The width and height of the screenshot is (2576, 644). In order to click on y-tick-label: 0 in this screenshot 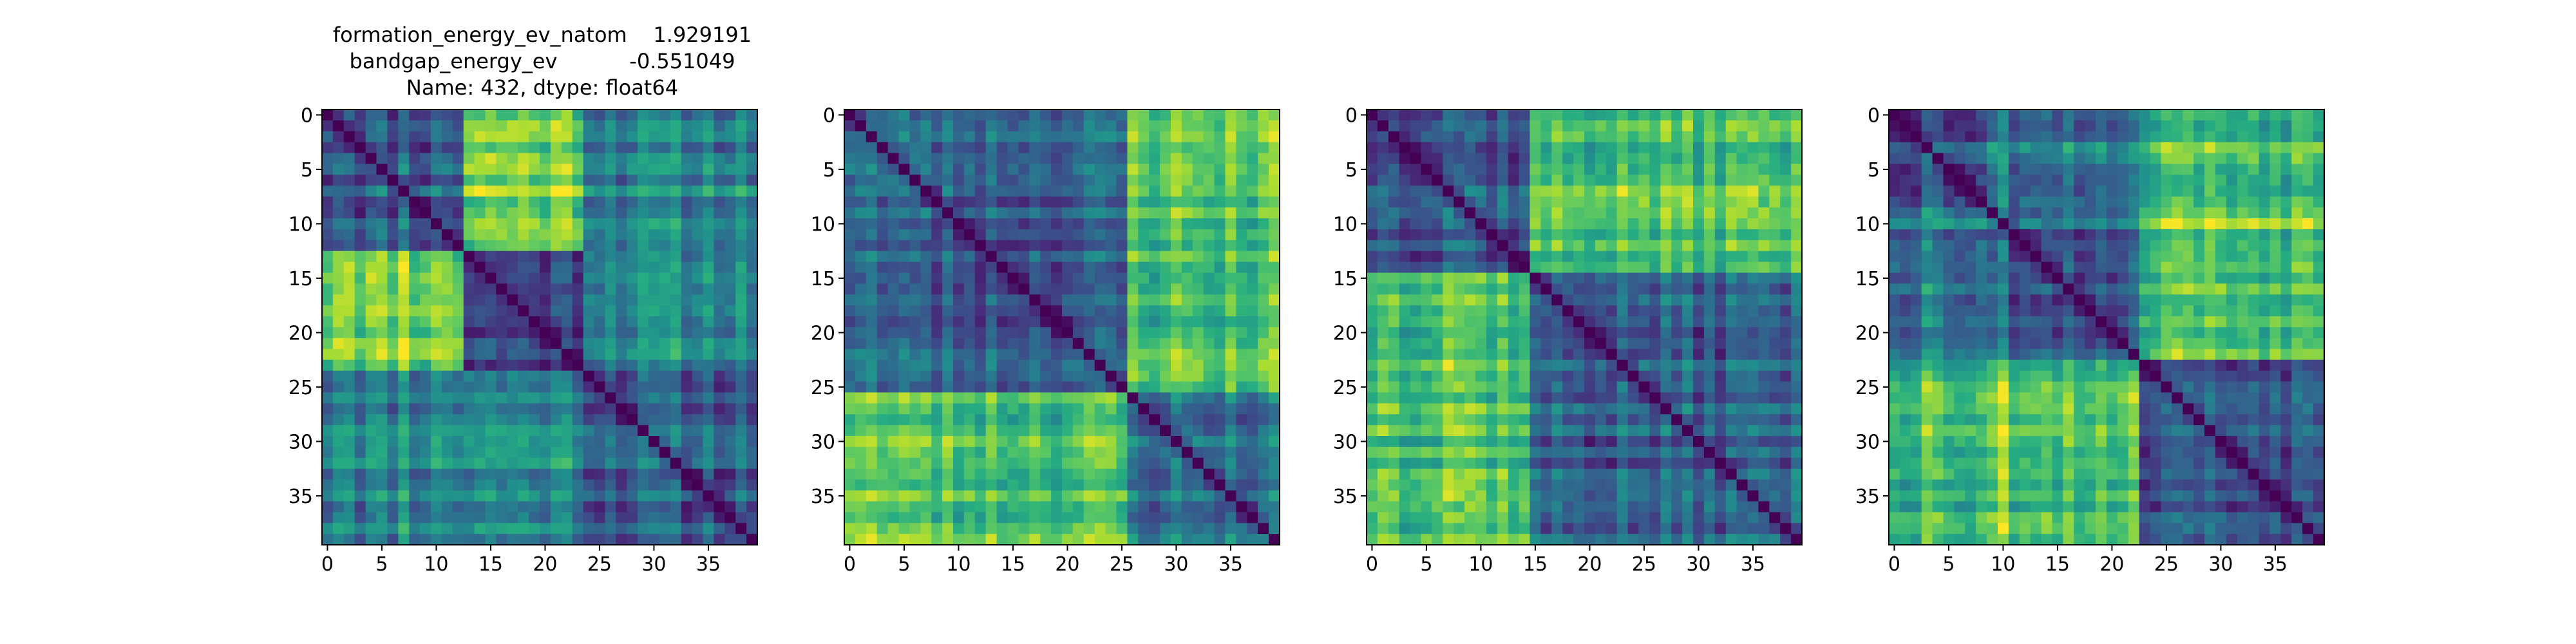, I will do `click(1351, 116)`.